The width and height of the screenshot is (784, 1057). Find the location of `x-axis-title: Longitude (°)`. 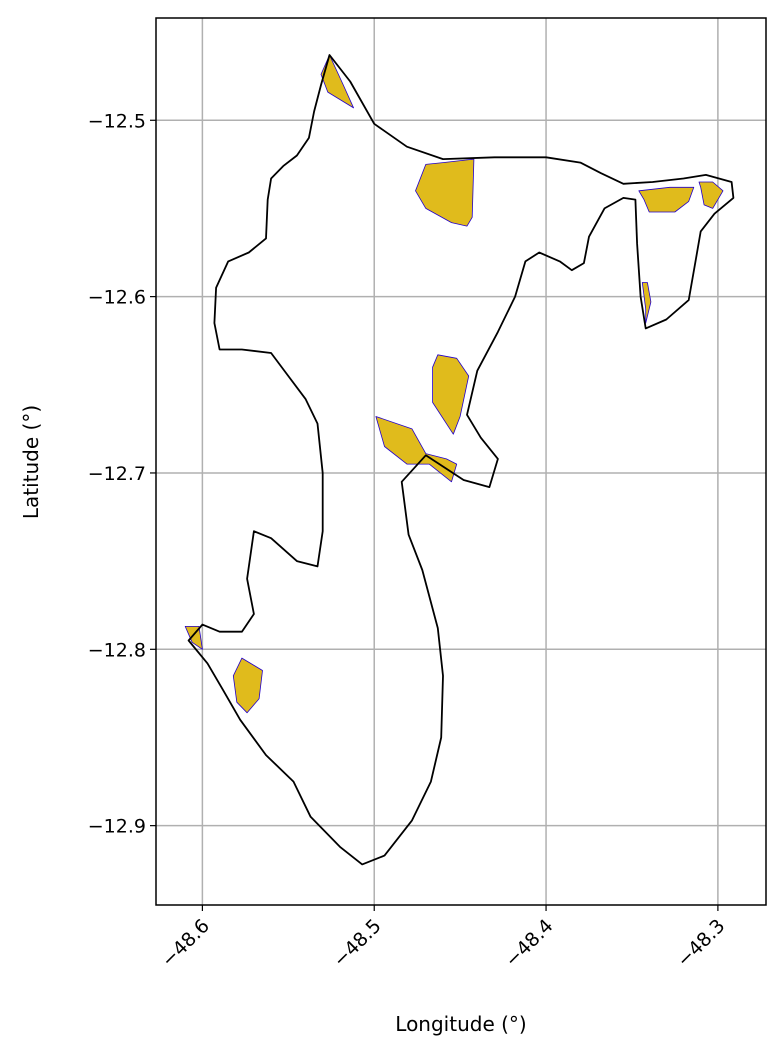

x-axis-title: Longitude (°) is located at coordinates (460, 1024).